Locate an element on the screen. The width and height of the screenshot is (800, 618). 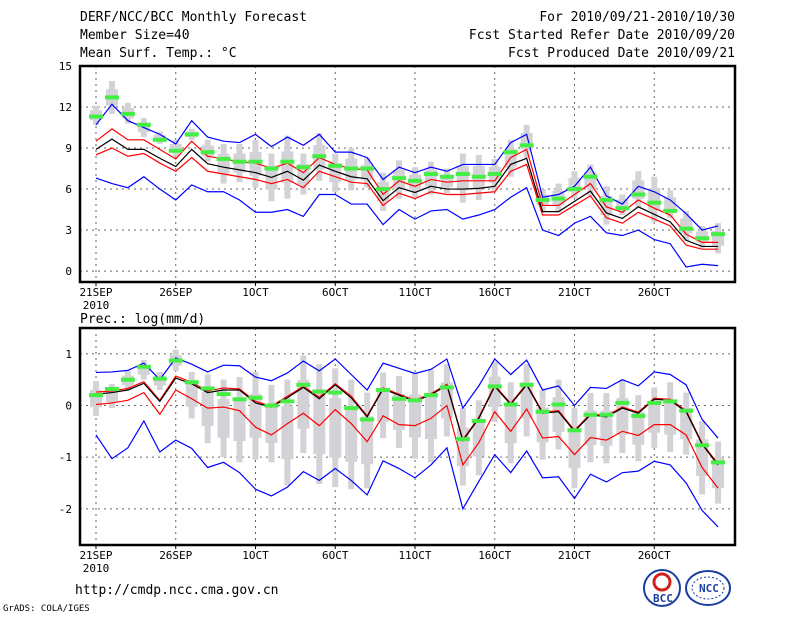
forecast-period: For 2010/09/21-2010/10/30 is located at coordinates (637, 17).